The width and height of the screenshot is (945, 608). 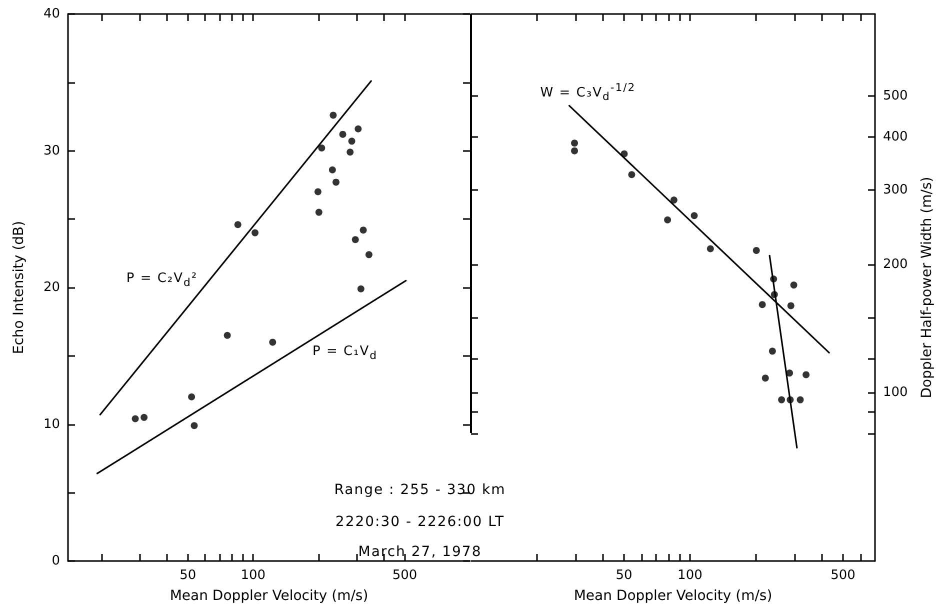 I want to click on annotation: P = C₁V$_{d}$, so click(x=345, y=353).